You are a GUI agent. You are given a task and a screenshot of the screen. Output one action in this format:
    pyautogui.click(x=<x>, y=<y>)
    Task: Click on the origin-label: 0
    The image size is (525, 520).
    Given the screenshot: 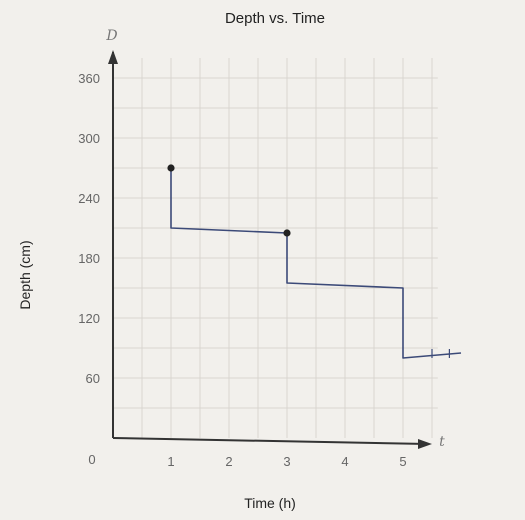 What is the action you would take?
    pyautogui.click(x=91, y=459)
    